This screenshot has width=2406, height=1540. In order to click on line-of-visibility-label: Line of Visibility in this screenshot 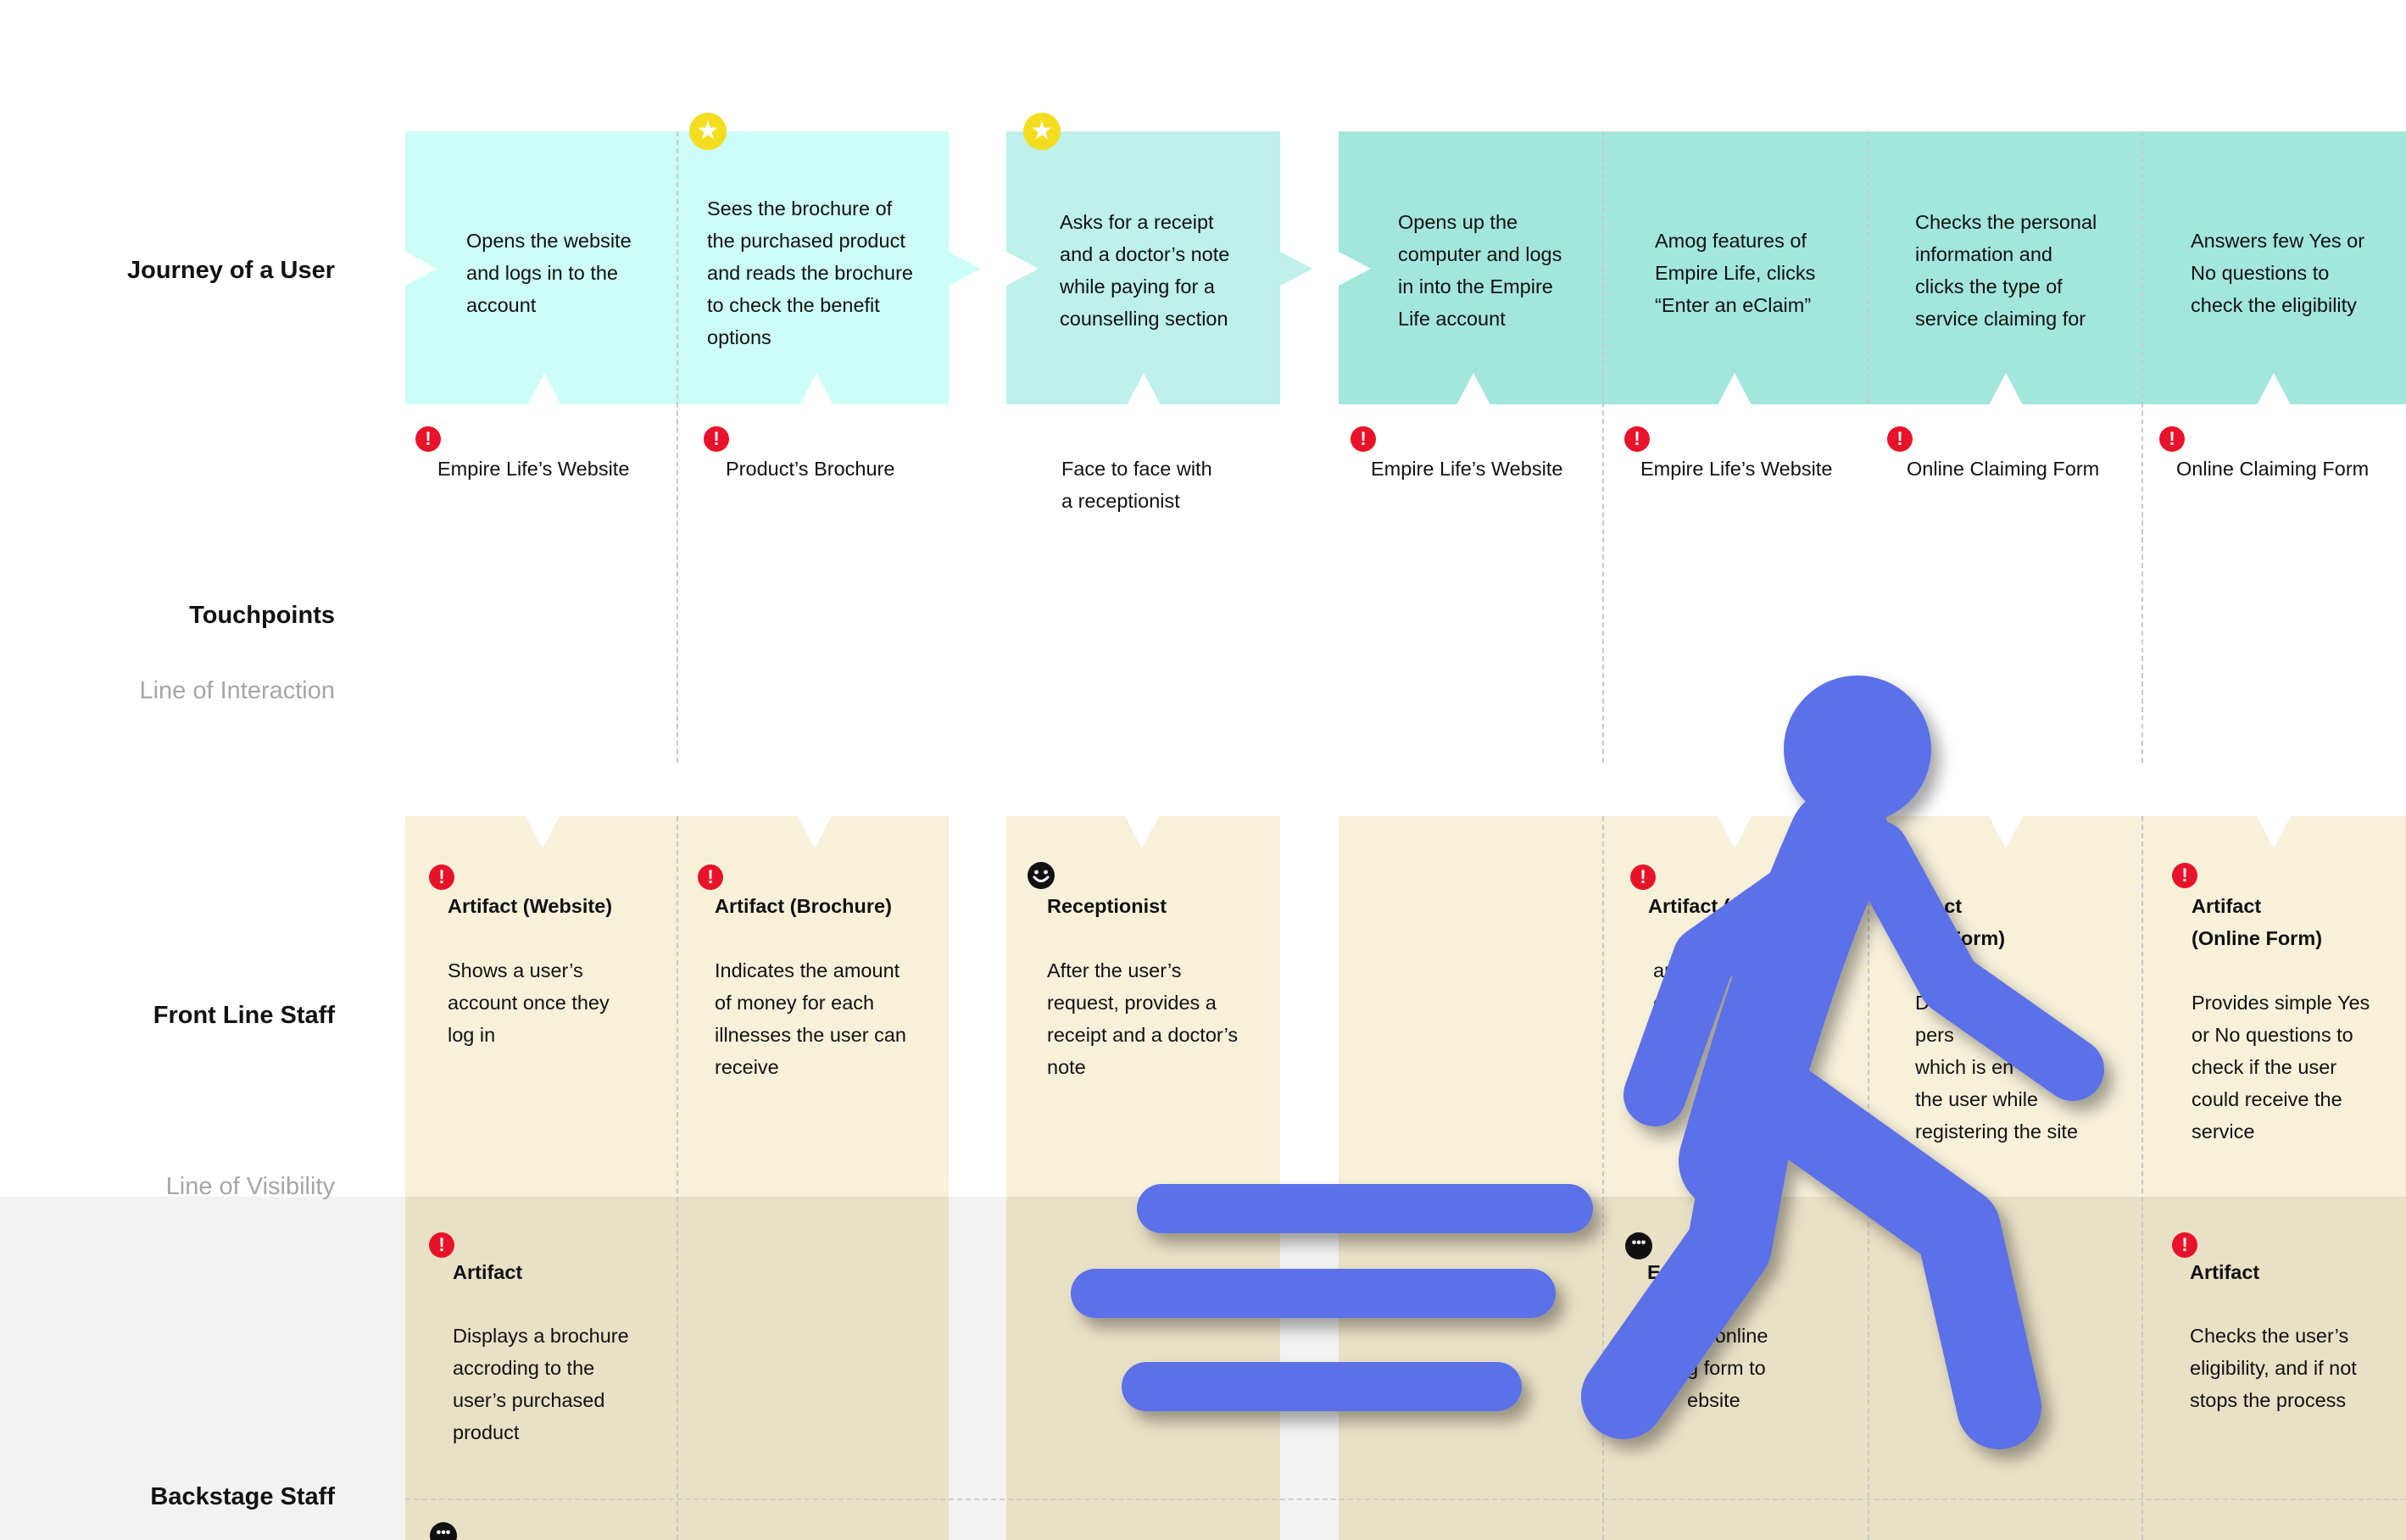, I will do `click(250, 1187)`.